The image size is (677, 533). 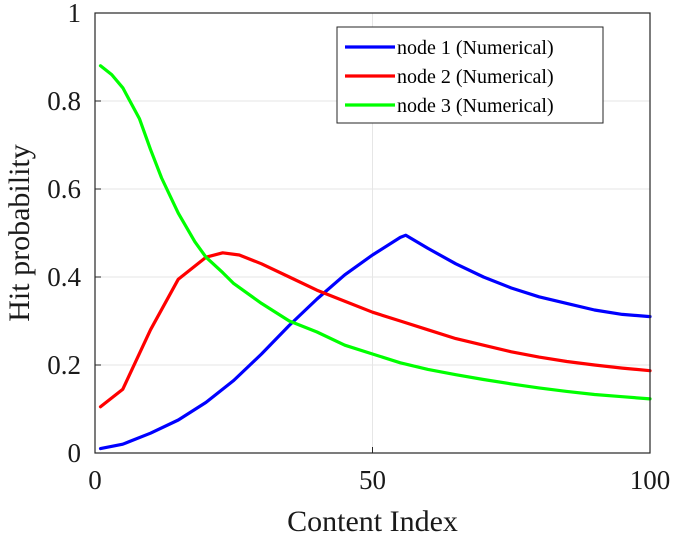 What do you see at coordinates (372, 480) in the screenshot?
I see `x-tick-label: 50` at bounding box center [372, 480].